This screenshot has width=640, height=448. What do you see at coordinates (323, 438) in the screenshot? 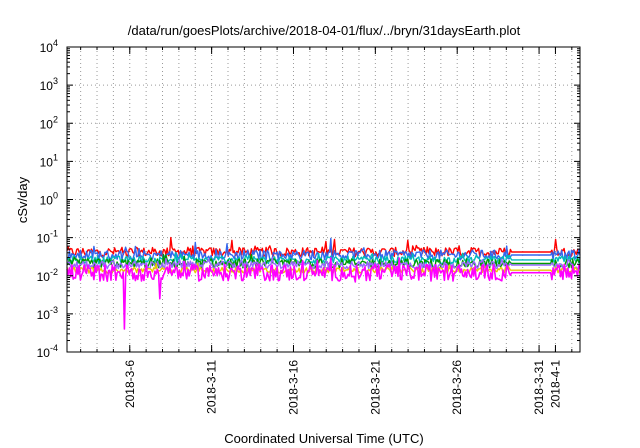
I see `x-axis-label: Coordinated Universal Time (UTC)` at bounding box center [323, 438].